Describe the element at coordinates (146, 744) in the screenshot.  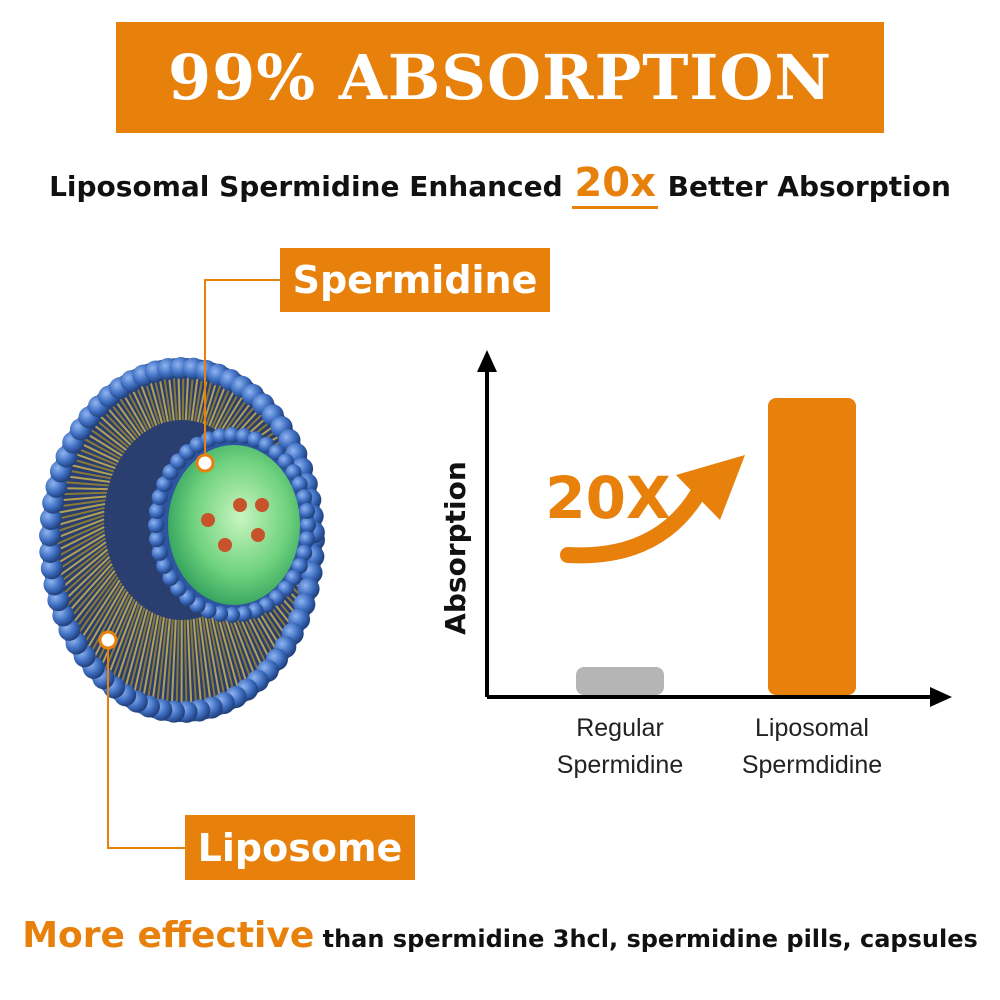
I see `liposome-connector` at that location.